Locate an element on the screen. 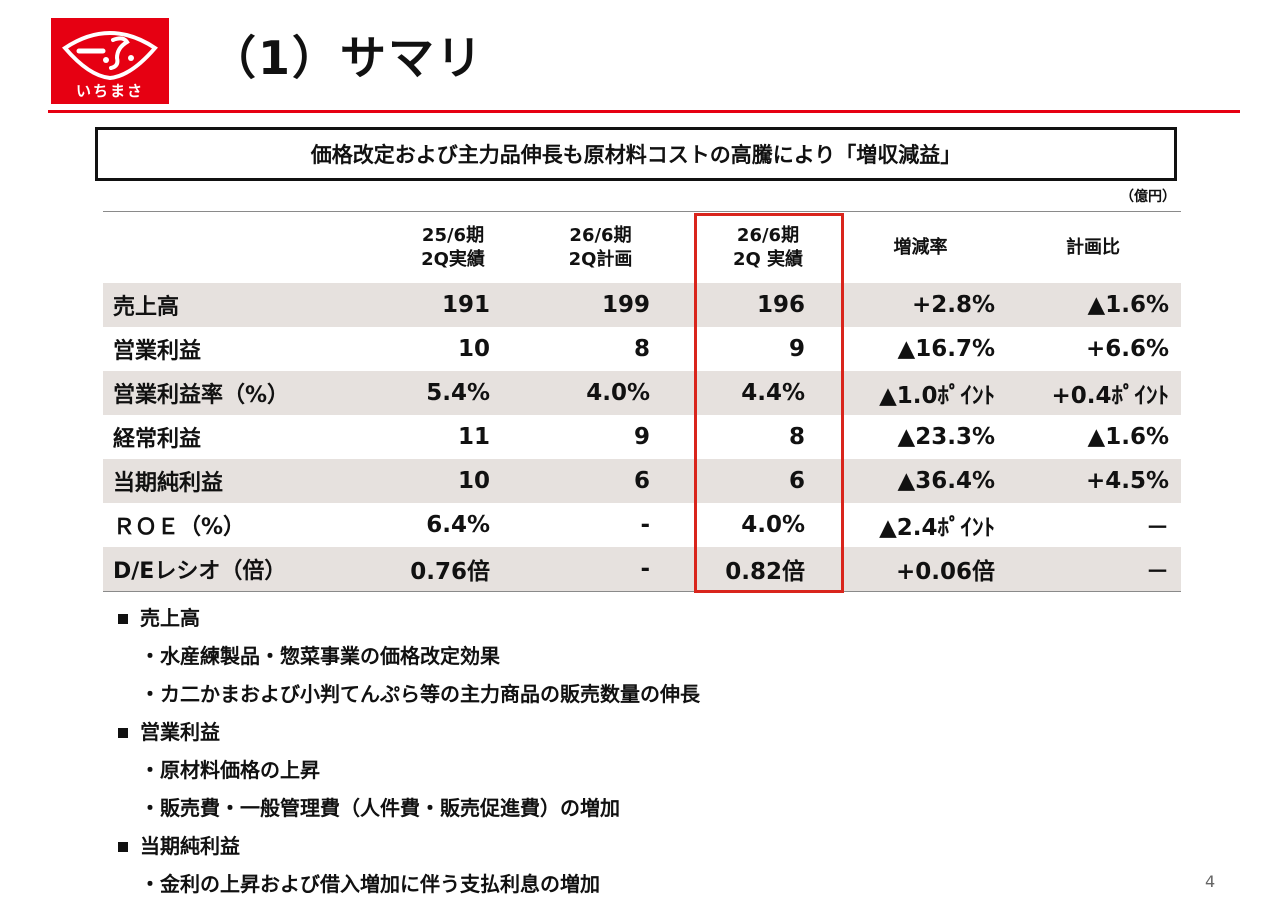 The height and width of the screenshot is (905, 1280). table-cell: 6.4% is located at coordinates (458, 525).